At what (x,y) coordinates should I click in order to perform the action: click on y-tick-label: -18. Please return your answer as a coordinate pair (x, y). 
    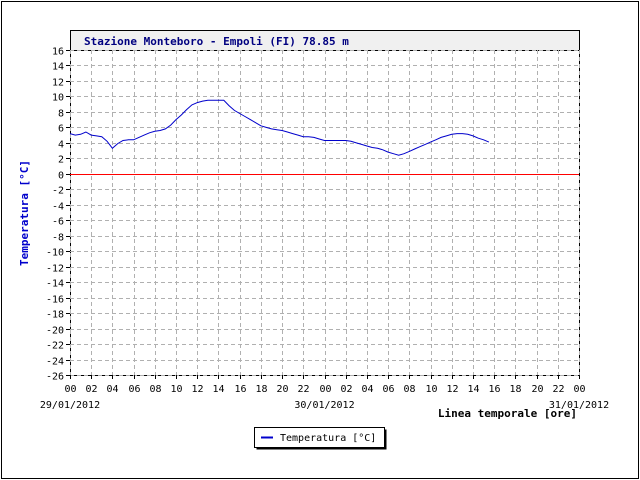
    Looking at the image, I should click on (55, 315).